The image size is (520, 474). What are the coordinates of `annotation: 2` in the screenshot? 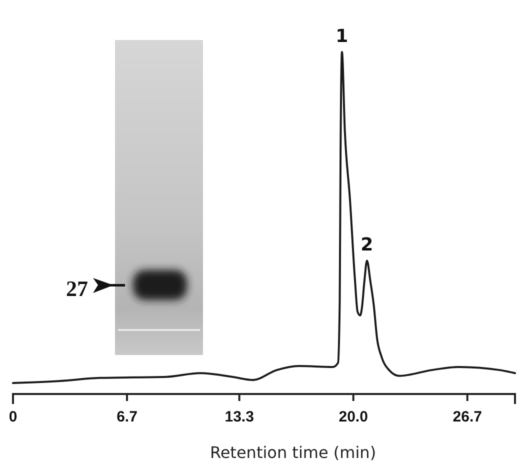 It's located at (367, 245).